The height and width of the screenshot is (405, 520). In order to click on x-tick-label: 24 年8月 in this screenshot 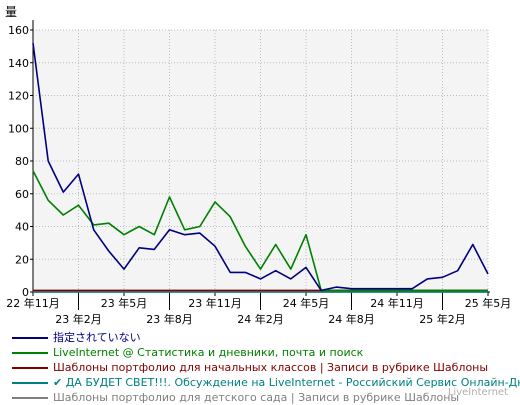, I will do `click(351, 319)`.